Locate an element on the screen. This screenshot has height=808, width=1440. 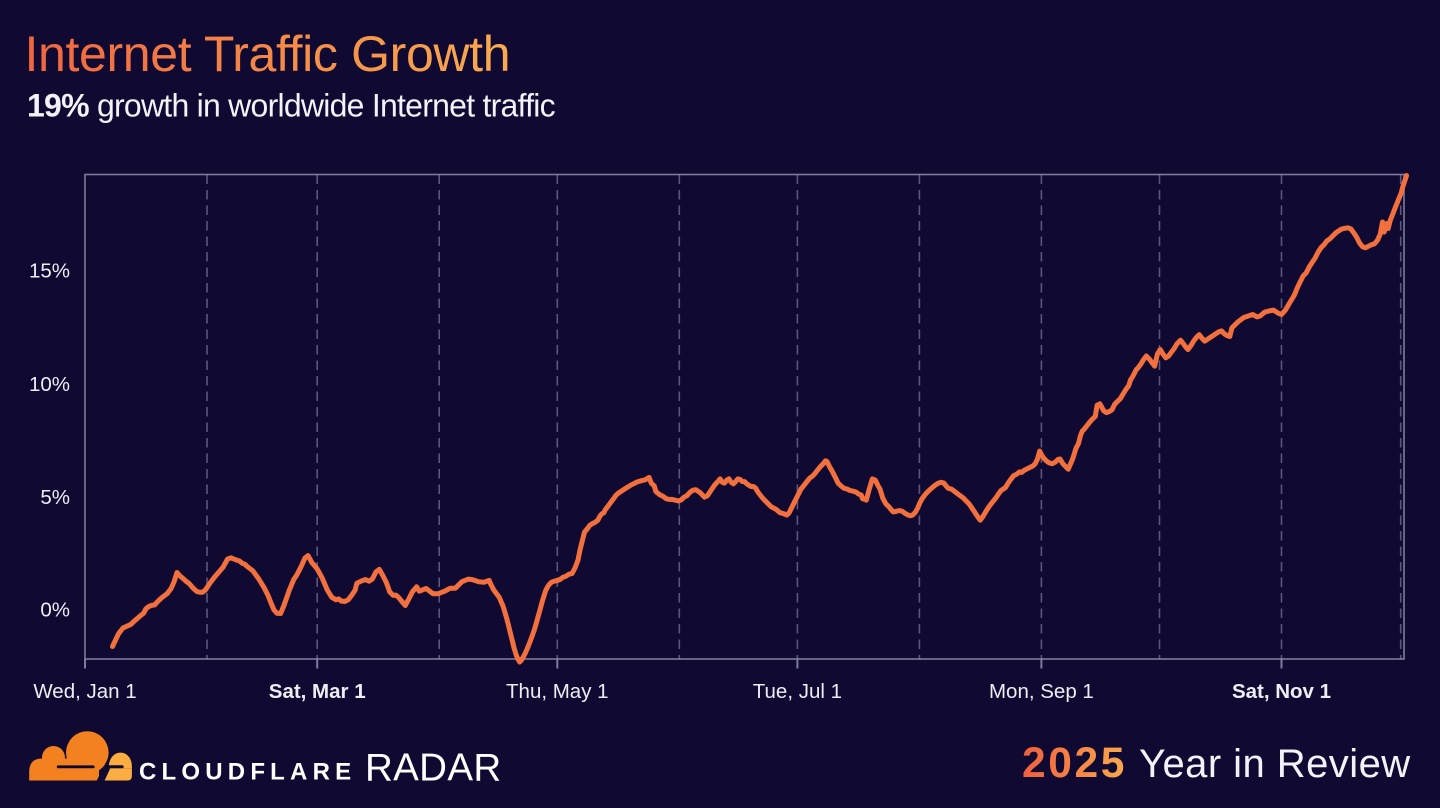
svg-text: Tue, Jul 1 is located at coordinates (797, 691).